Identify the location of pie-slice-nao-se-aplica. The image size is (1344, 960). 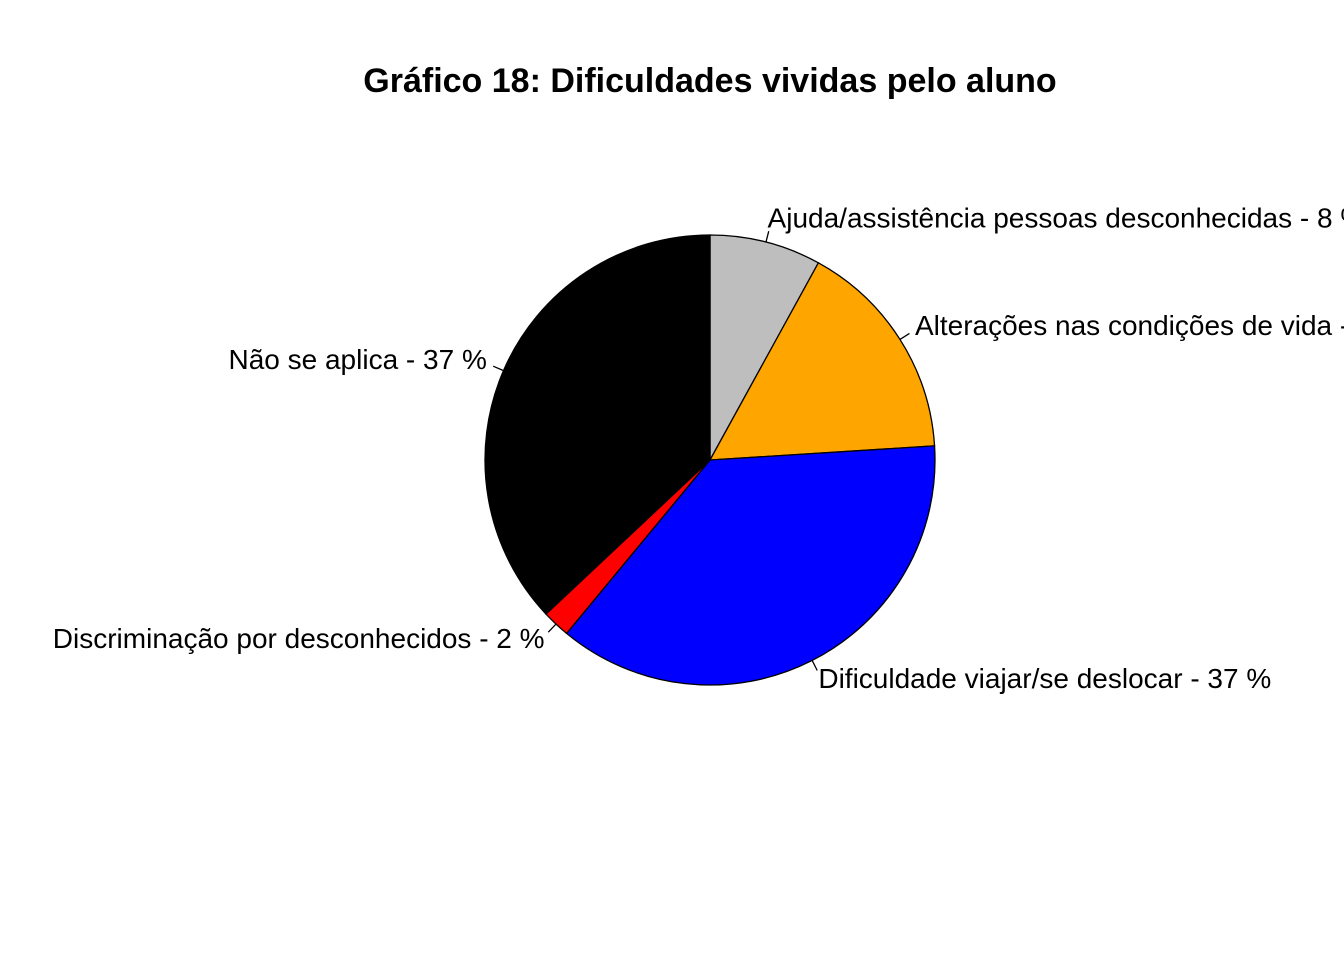
(597, 424).